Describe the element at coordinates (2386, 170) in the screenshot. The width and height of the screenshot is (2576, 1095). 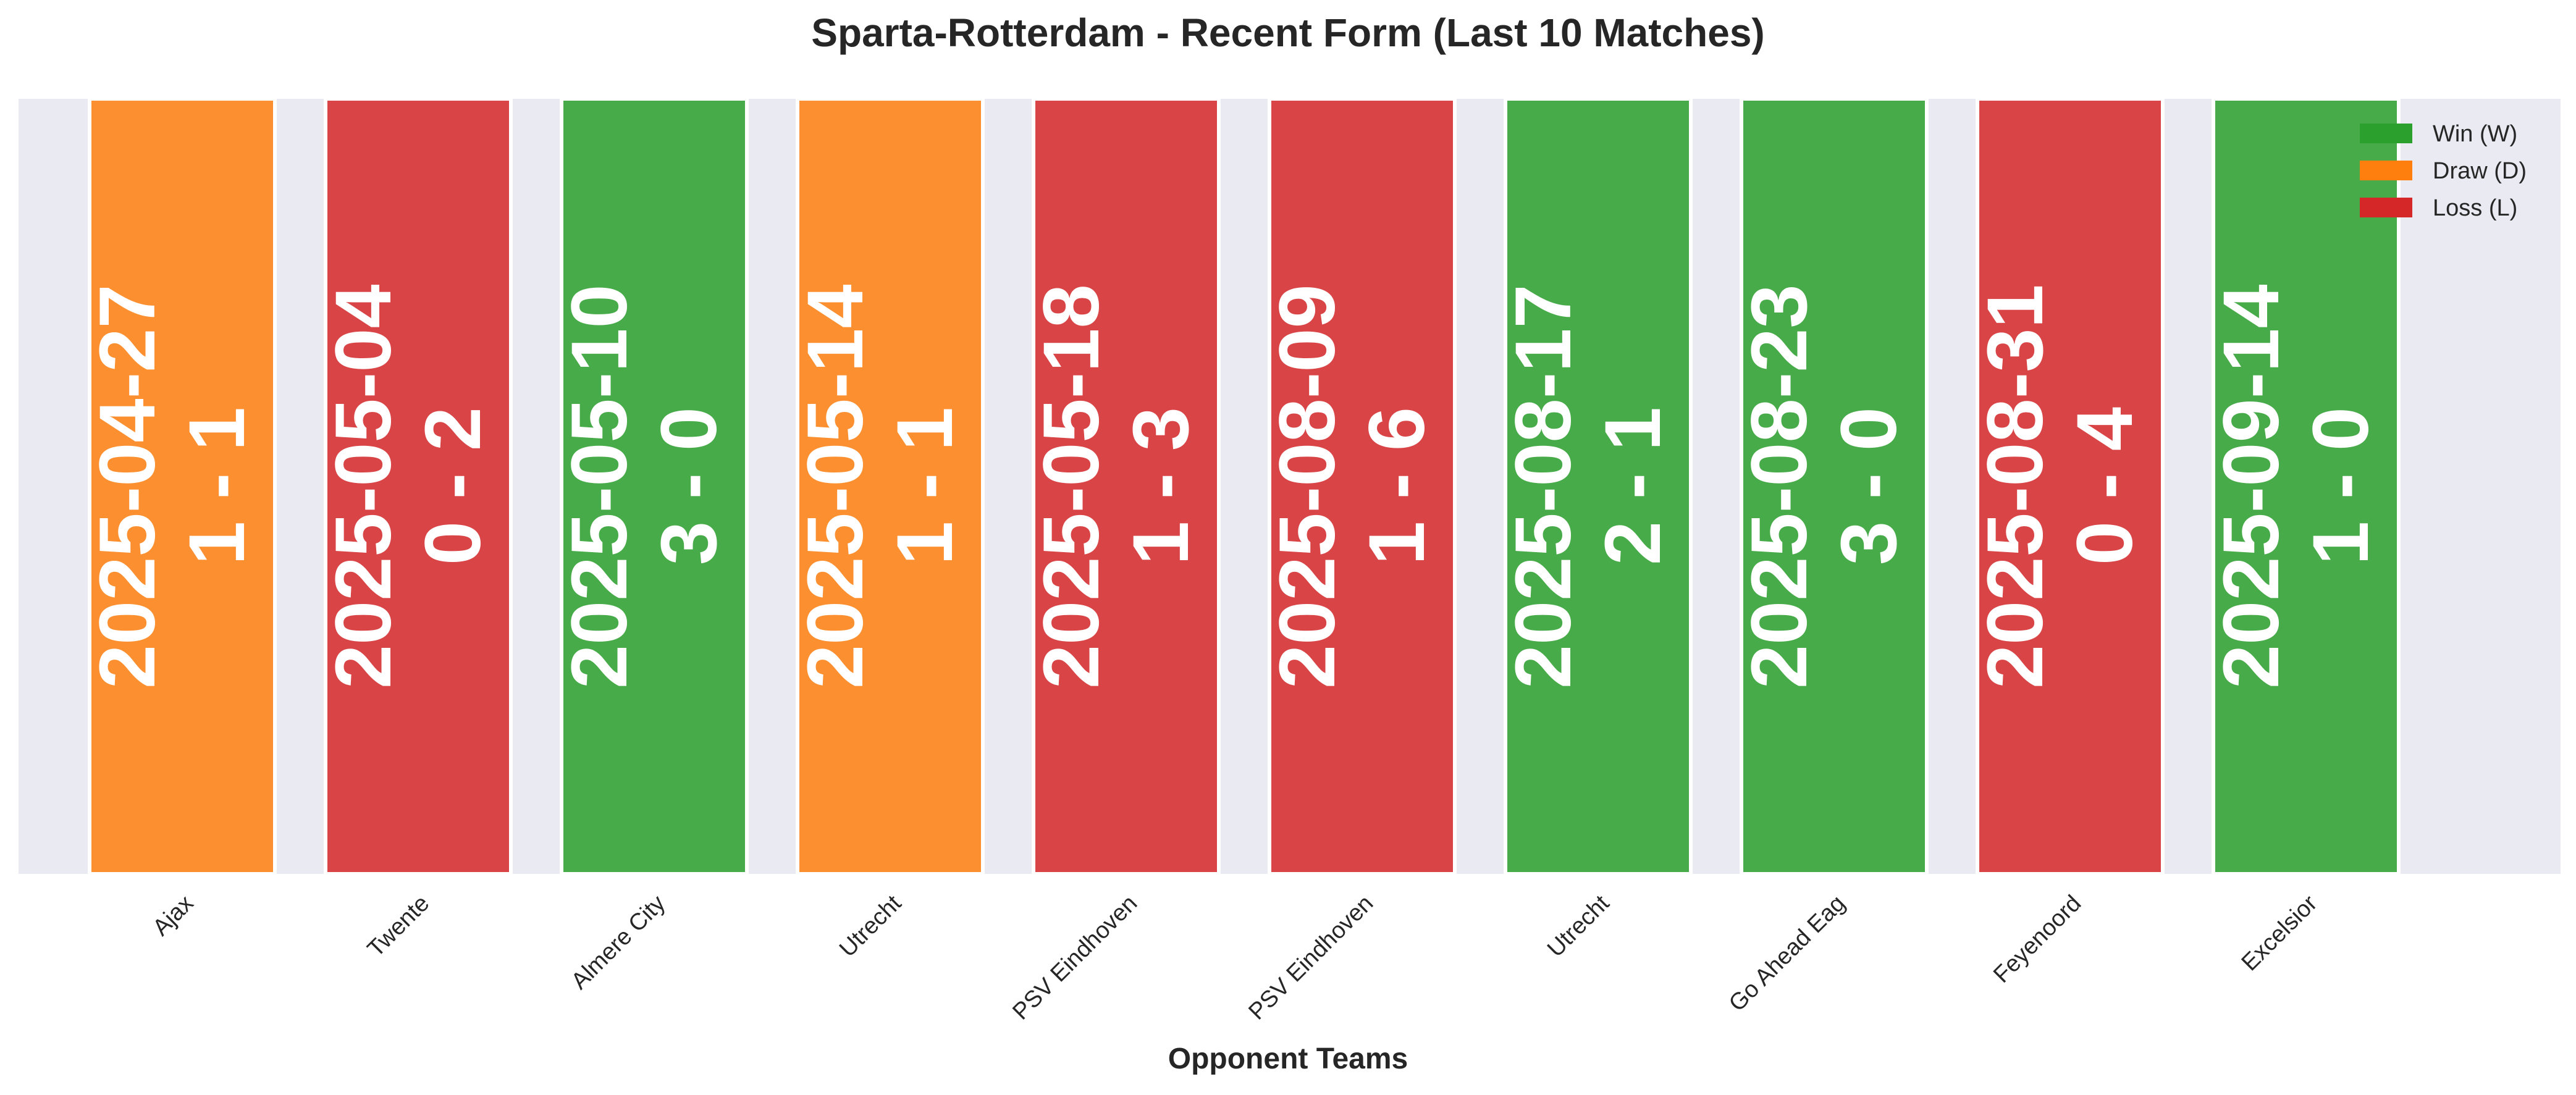
I see `legend-swatch-d` at that location.